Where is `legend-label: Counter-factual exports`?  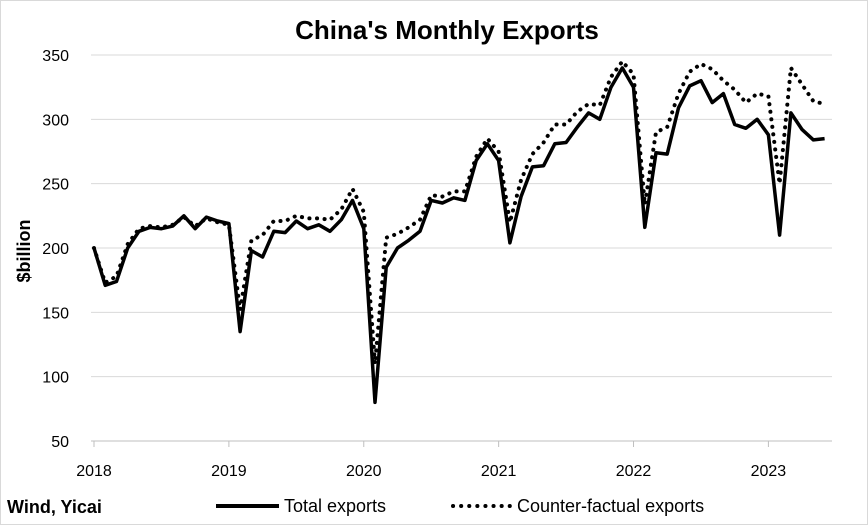 legend-label: Counter-factual exports is located at coordinates (610, 506).